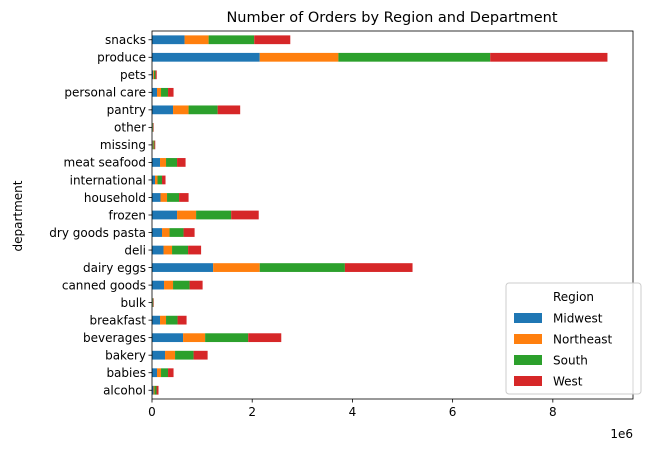  I want to click on legend-label-midwest: Midwest, so click(578, 318).